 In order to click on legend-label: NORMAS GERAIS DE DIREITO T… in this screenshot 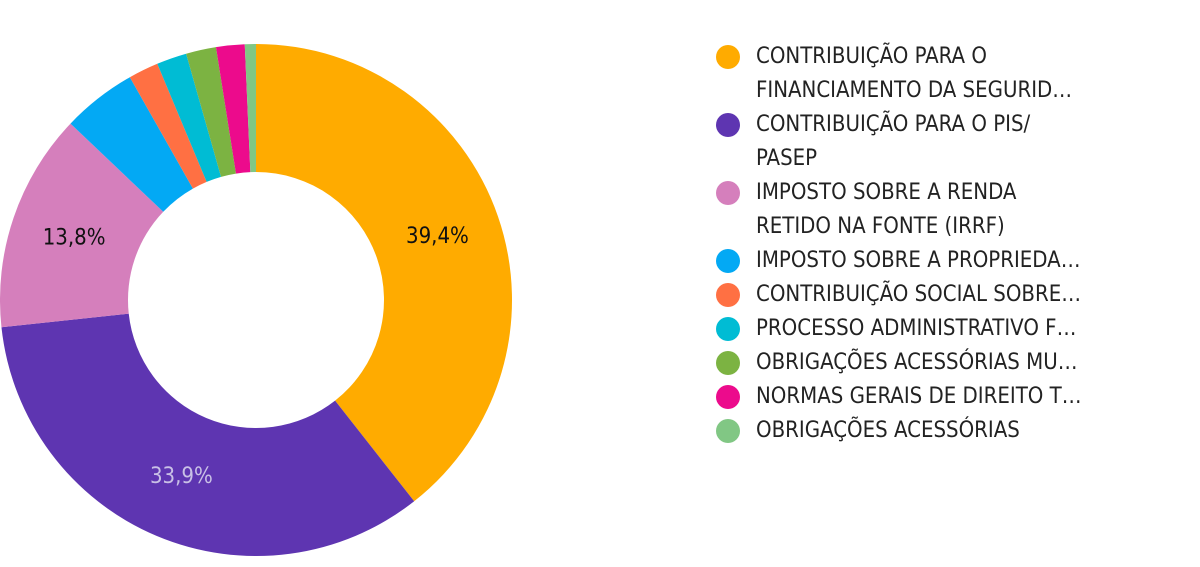, I will do `click(919, 396)`.